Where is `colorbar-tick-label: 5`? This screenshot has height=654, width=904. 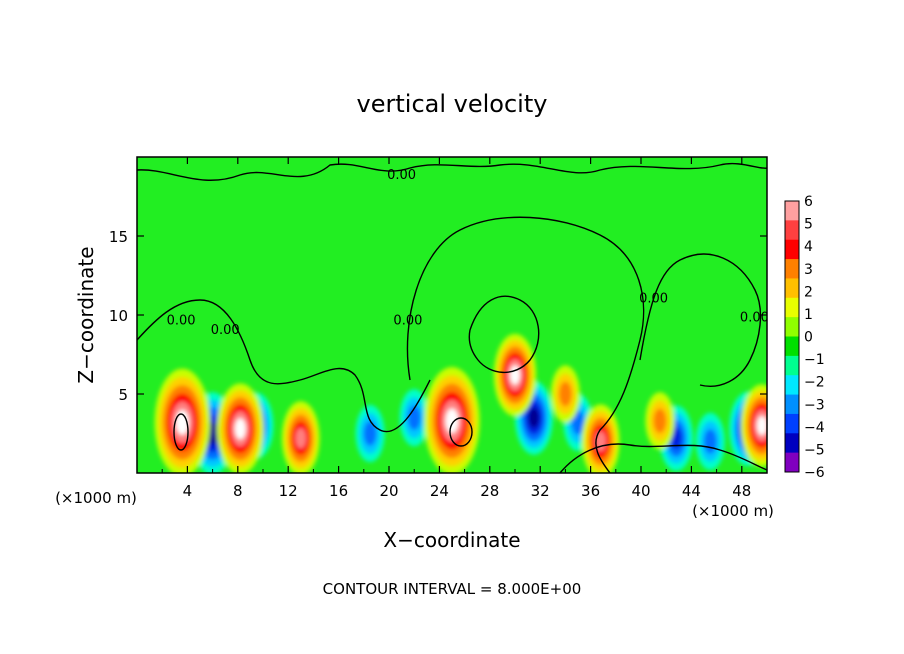
colorbar-tick-label: 5 is located at coordinates (808, 225).